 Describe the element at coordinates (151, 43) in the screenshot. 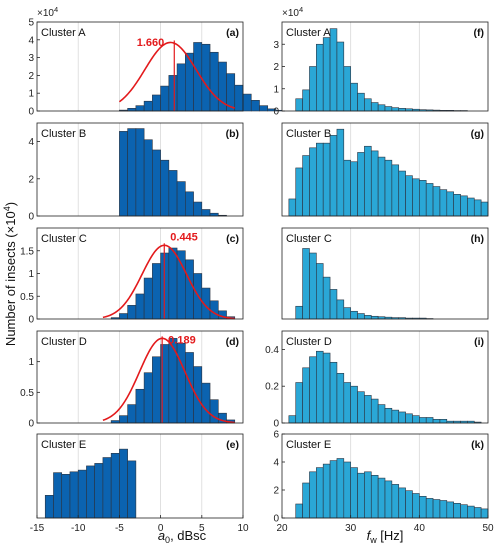

I see `mean-value-annotation: 1.660` at that location.